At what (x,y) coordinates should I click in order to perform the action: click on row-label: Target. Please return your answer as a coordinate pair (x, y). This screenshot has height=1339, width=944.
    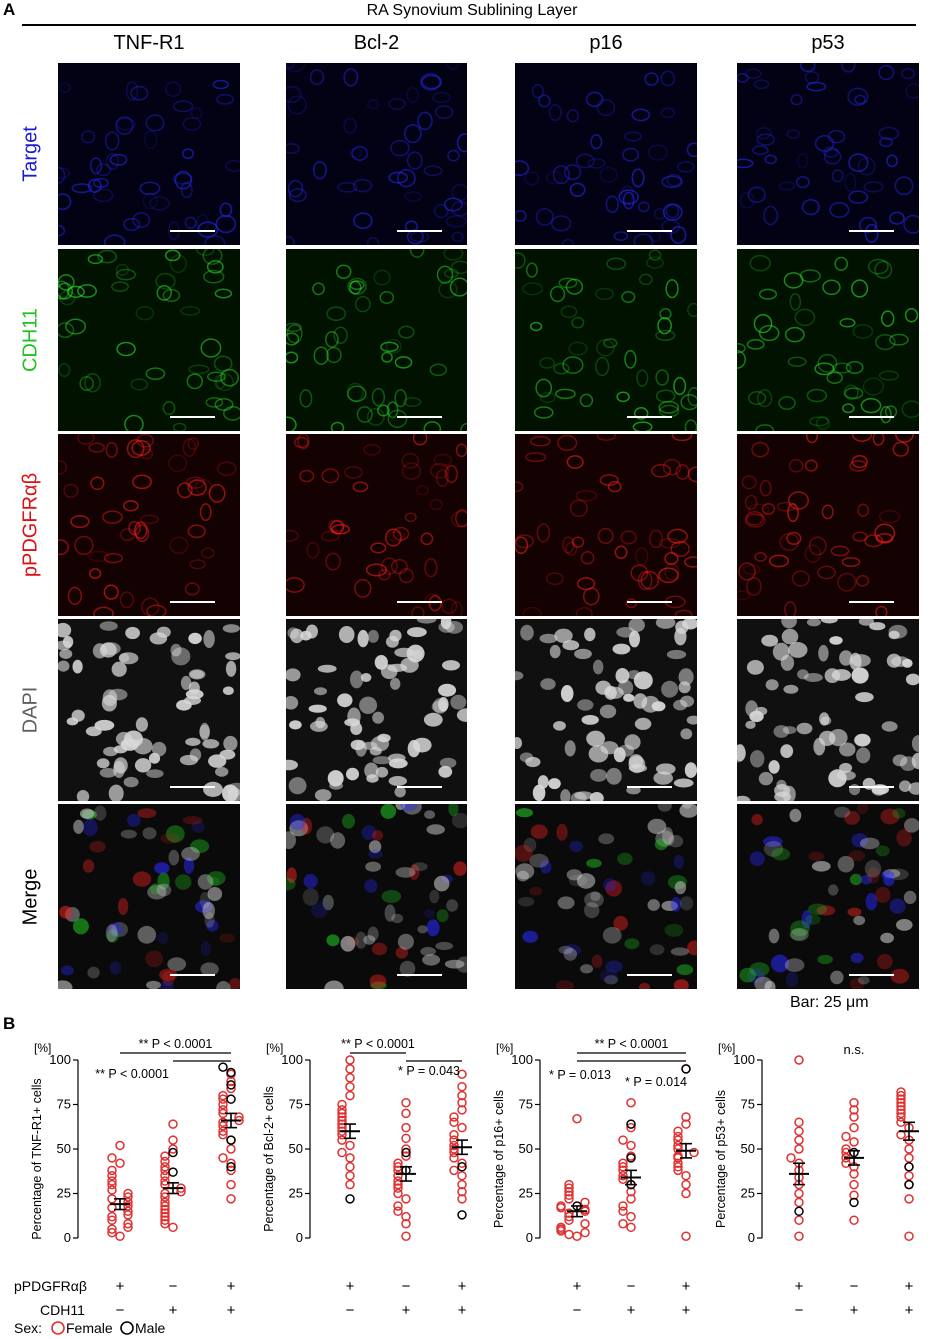
    Looking at the image, I should click on (30, 154).